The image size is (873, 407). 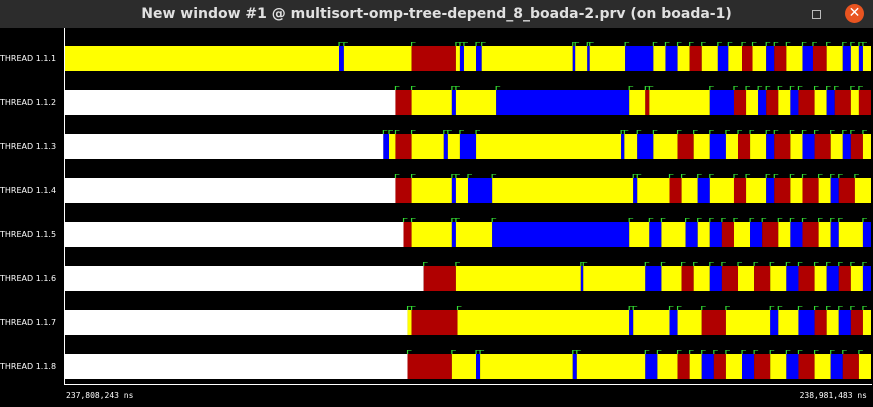 I want to click on time-axis, so click(x=468, y=384).